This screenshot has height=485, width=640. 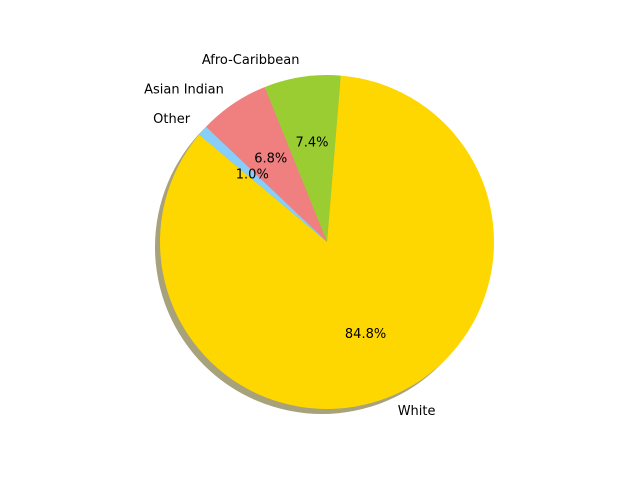 I want to click on slice-pct-other: 1.0%, so click(x=252, y=175).